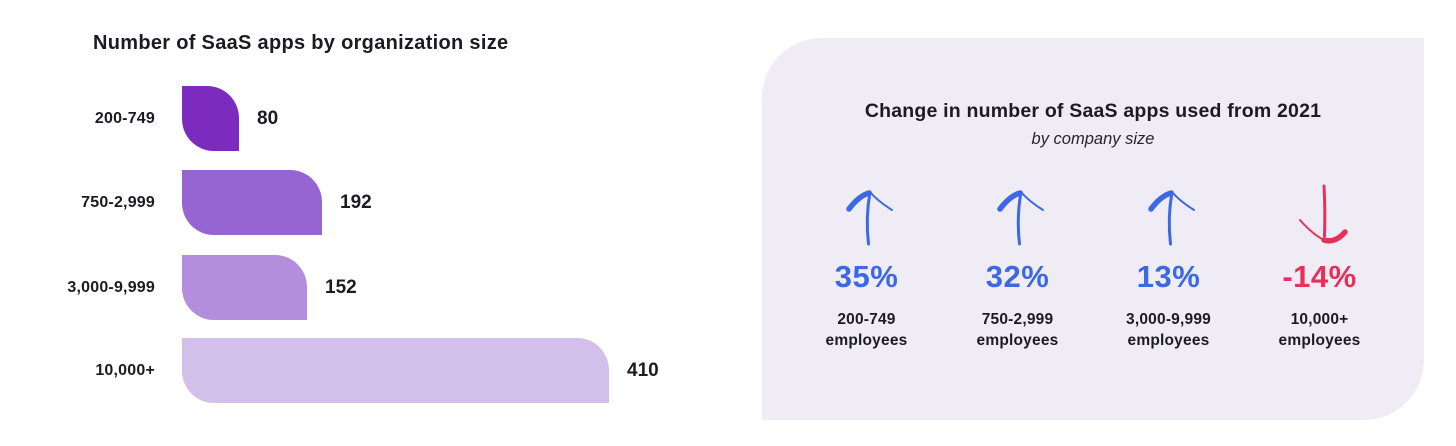 The width and height of the screenshot is (1456, 446). I want to click on value-label: 192, so click(356, 202).